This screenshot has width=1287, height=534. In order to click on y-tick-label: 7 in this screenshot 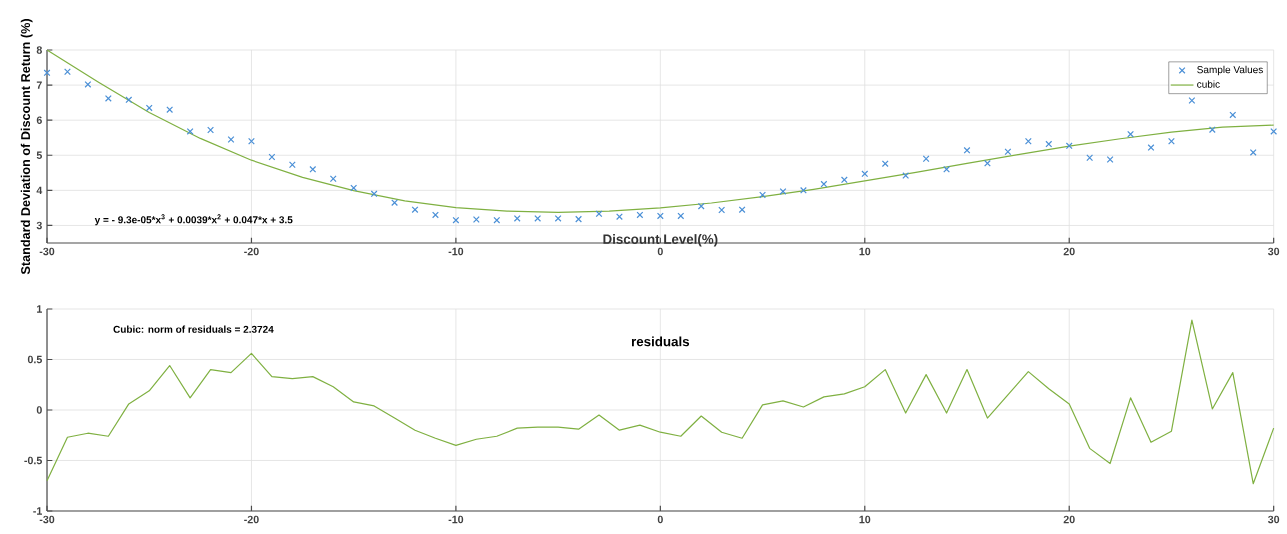, I will do `click(39, 85)`.